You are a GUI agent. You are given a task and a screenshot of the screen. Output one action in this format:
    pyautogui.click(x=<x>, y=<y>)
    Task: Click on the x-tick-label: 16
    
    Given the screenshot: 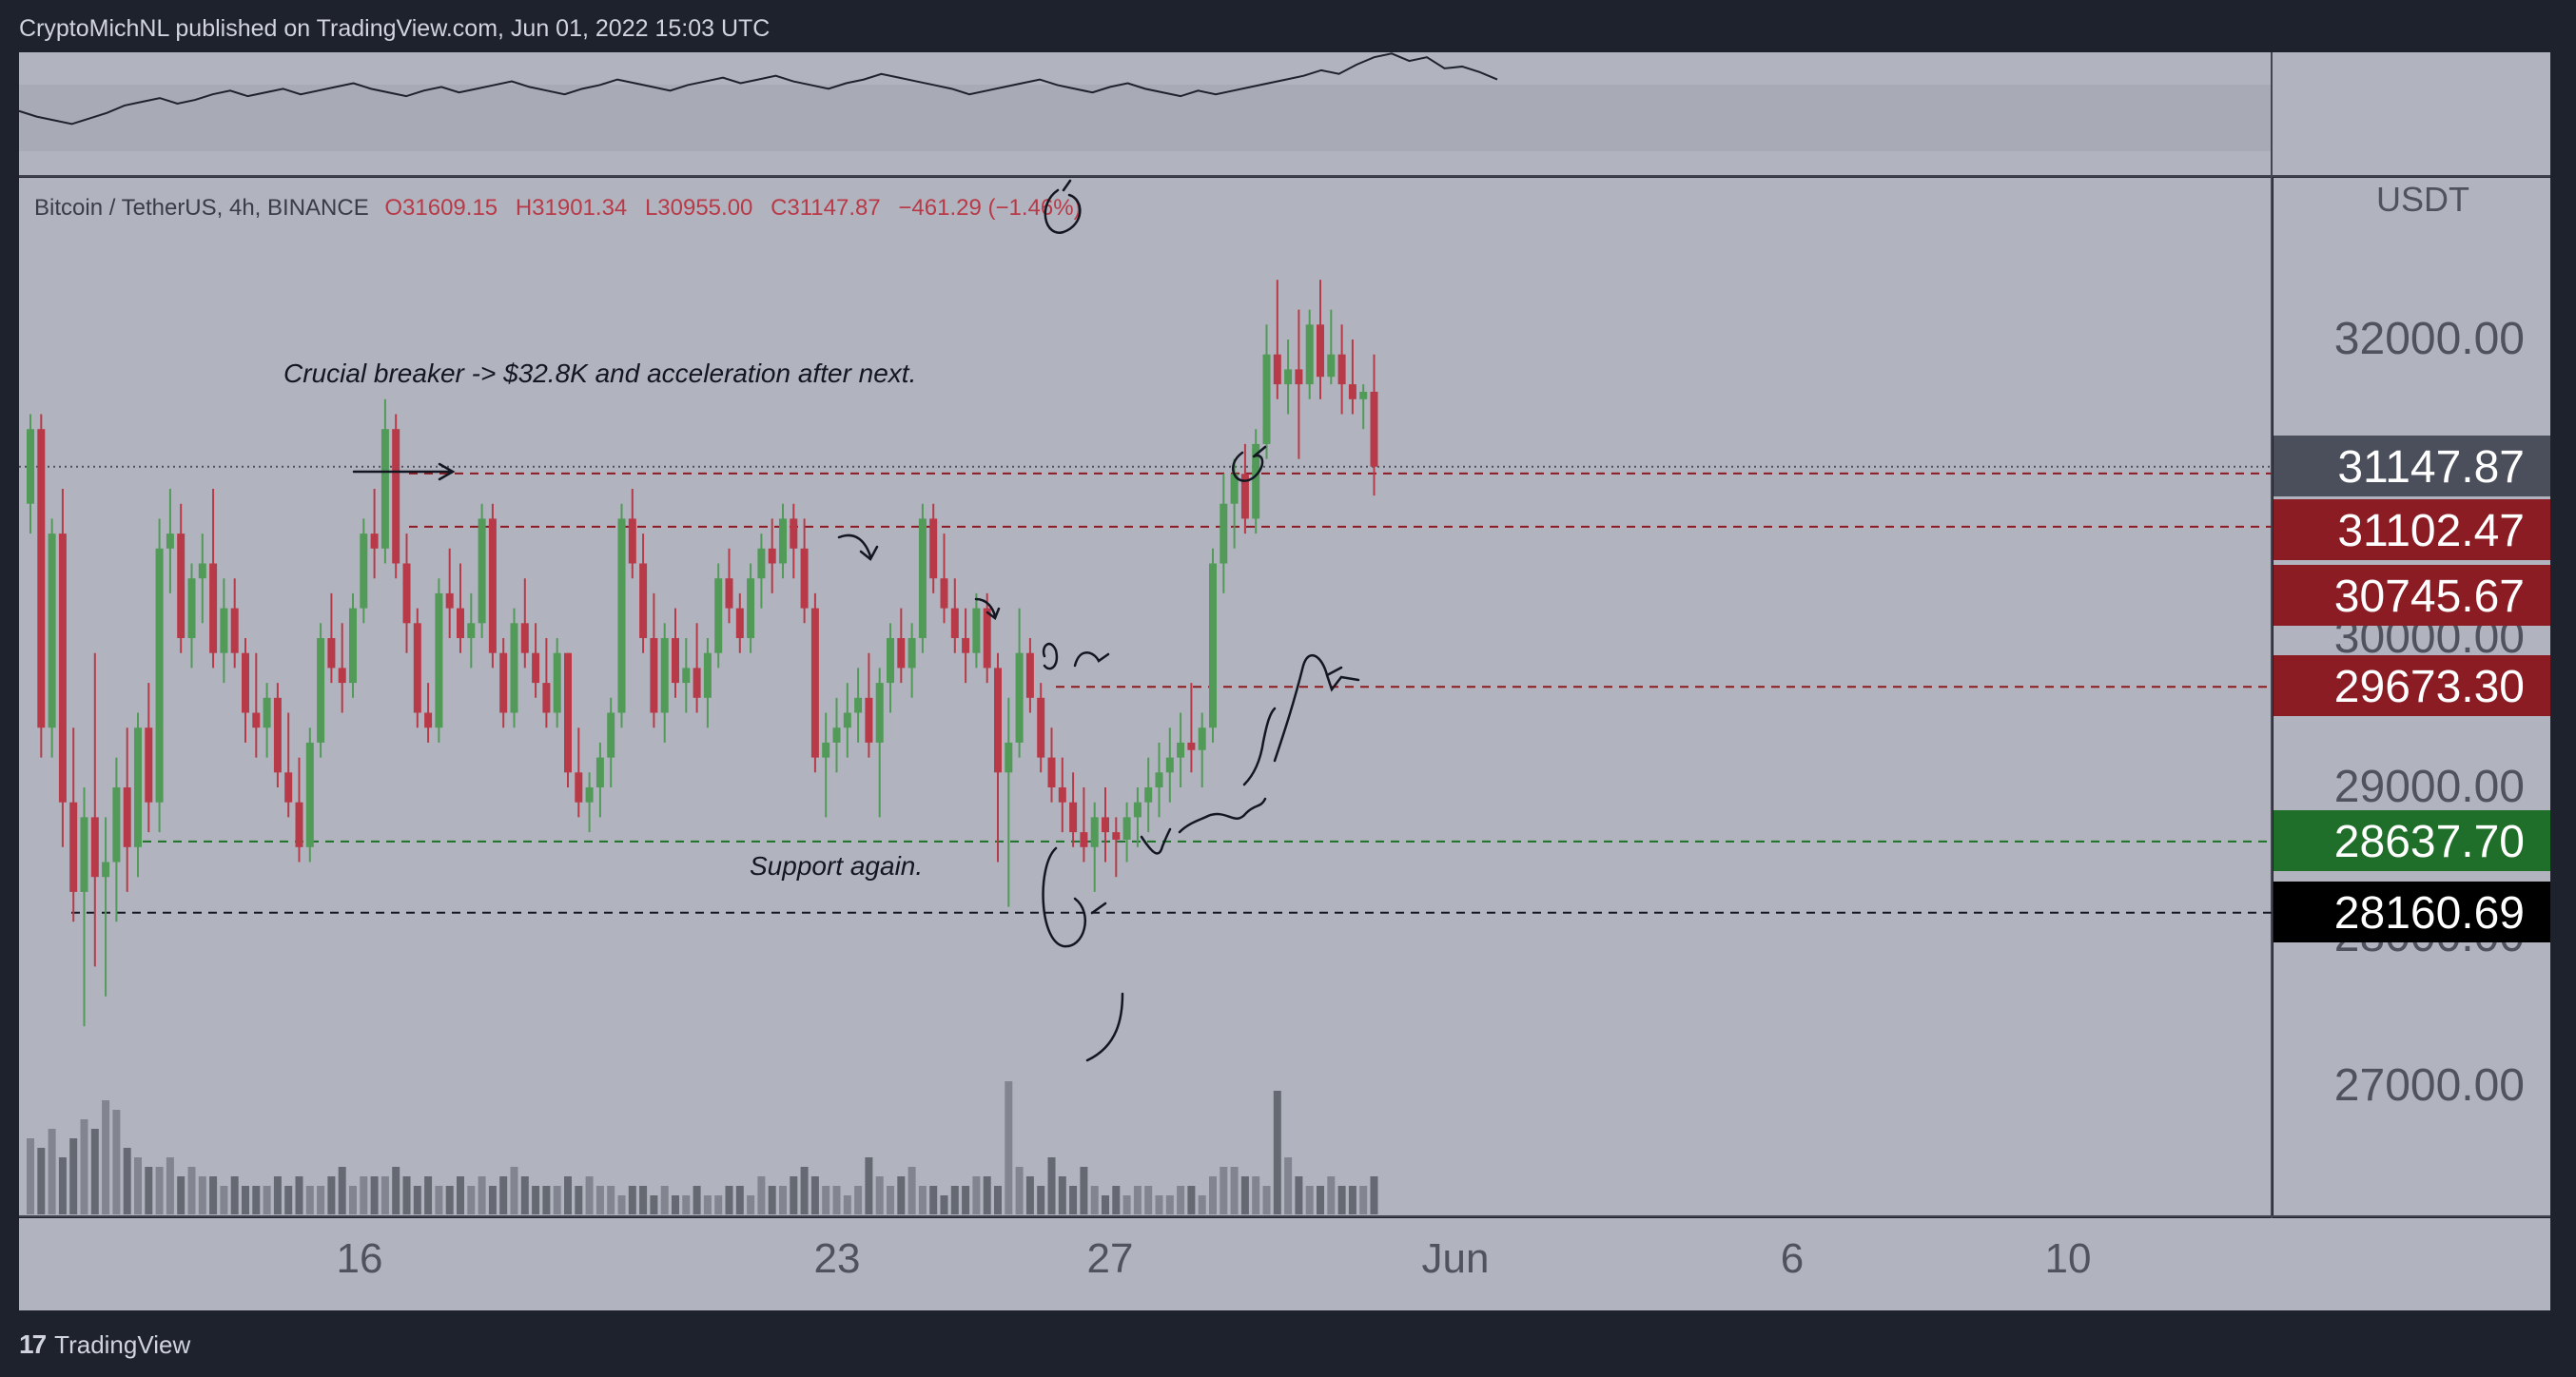 What is the action you would take?
    pyautogui.click(x=360, y=1258)
    